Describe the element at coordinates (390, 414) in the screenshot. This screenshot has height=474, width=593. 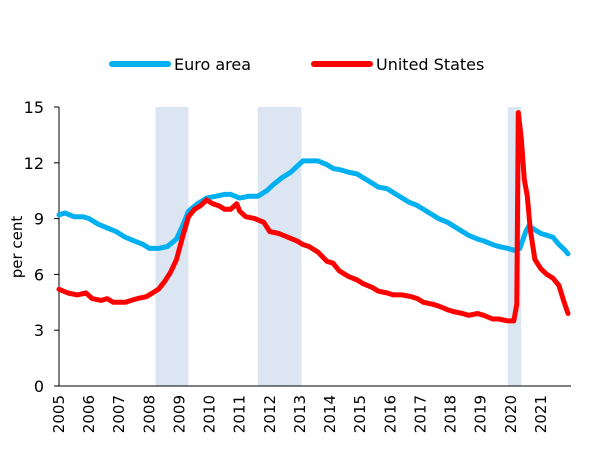
I see `x-tick-label-2016: 2016` at that location.